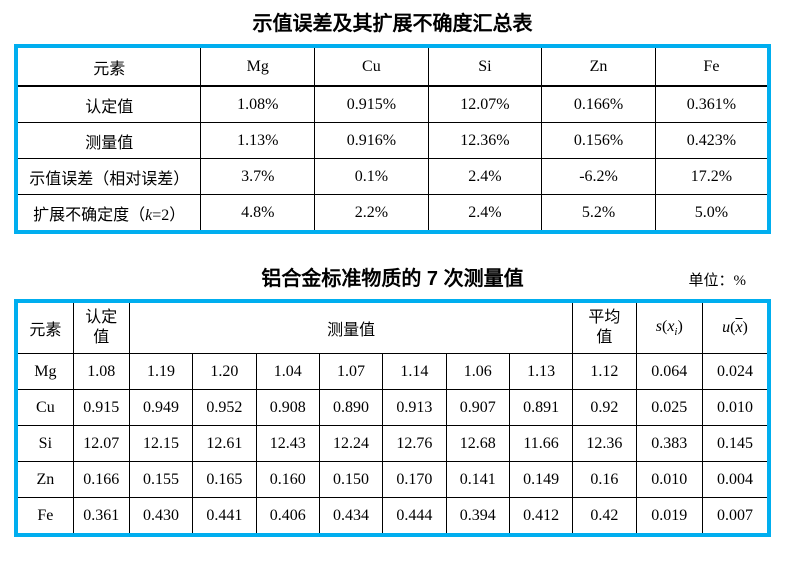 The width and height of the screenshot is (785, 562). I want to click on t2-certified-cell: 0.915, so click(101, 407).